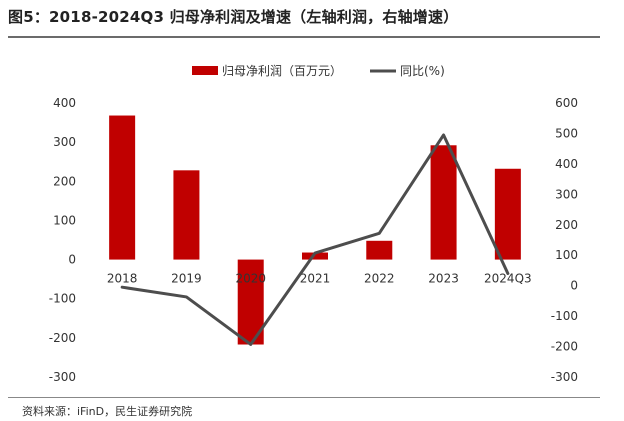 This screenshot has width=624, height=421. I want to click on left-axis-tick: -300, so click(62, 377).